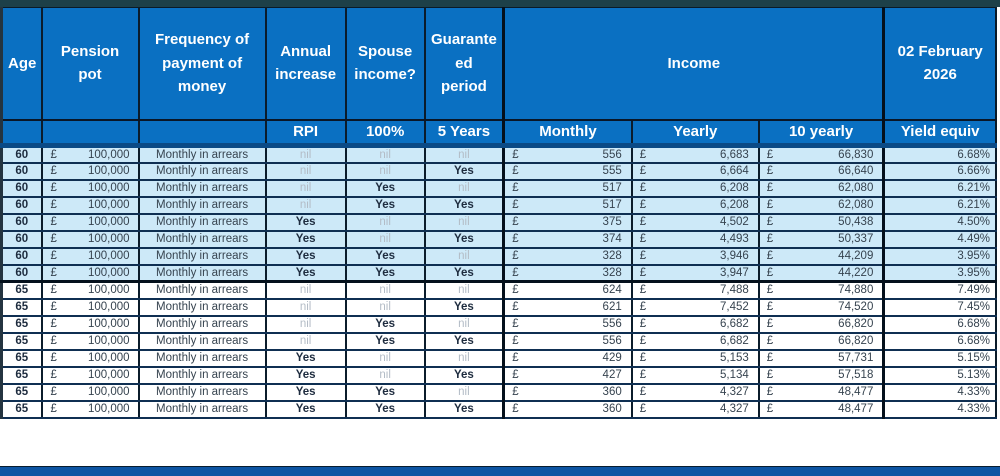 The height and width of the screenshot is (476, 1000). Describe the element at coordinates (567, 154) in the screenshot. I see `cell-income-monthly: £556` at that location.